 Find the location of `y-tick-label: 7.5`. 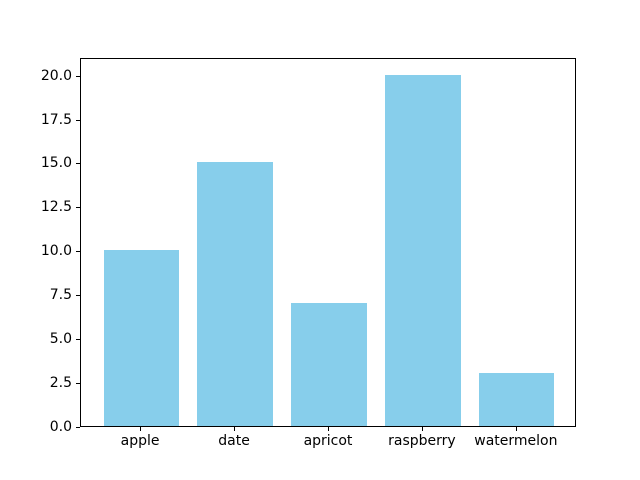

y-tick-label: 7.5 is located at coordinates (60, 295).